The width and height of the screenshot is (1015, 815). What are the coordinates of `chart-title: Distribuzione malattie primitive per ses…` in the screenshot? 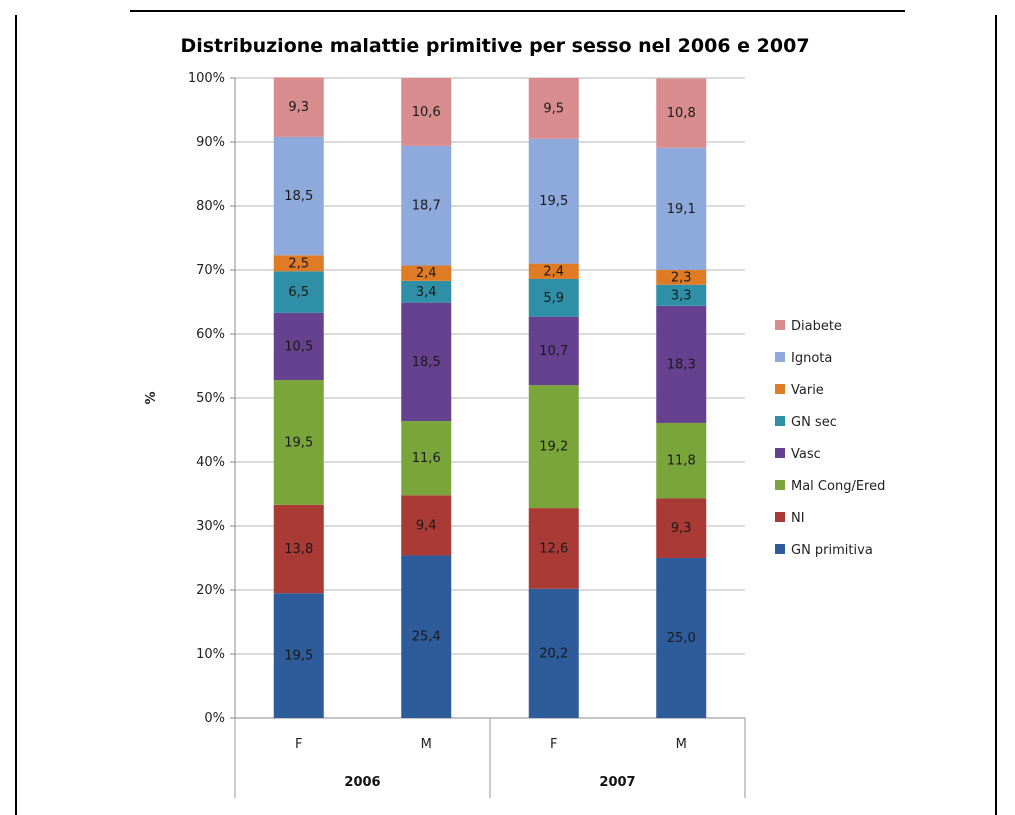 It's located at (494, 46).